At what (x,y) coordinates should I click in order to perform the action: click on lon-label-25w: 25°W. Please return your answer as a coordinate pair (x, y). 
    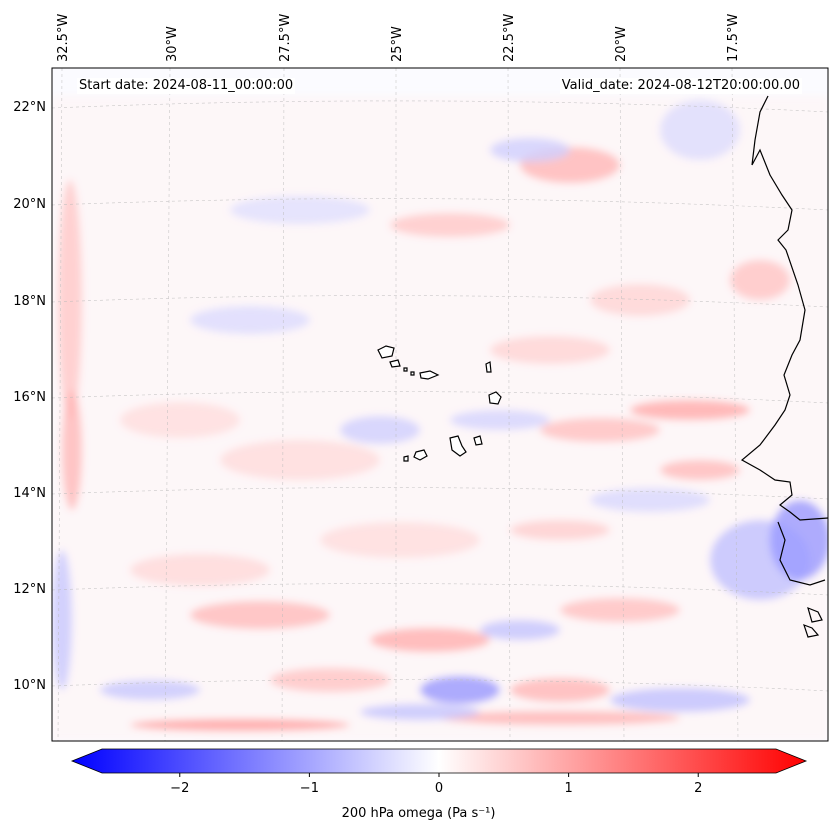
    Looking at the image, I should click on (397, 44).